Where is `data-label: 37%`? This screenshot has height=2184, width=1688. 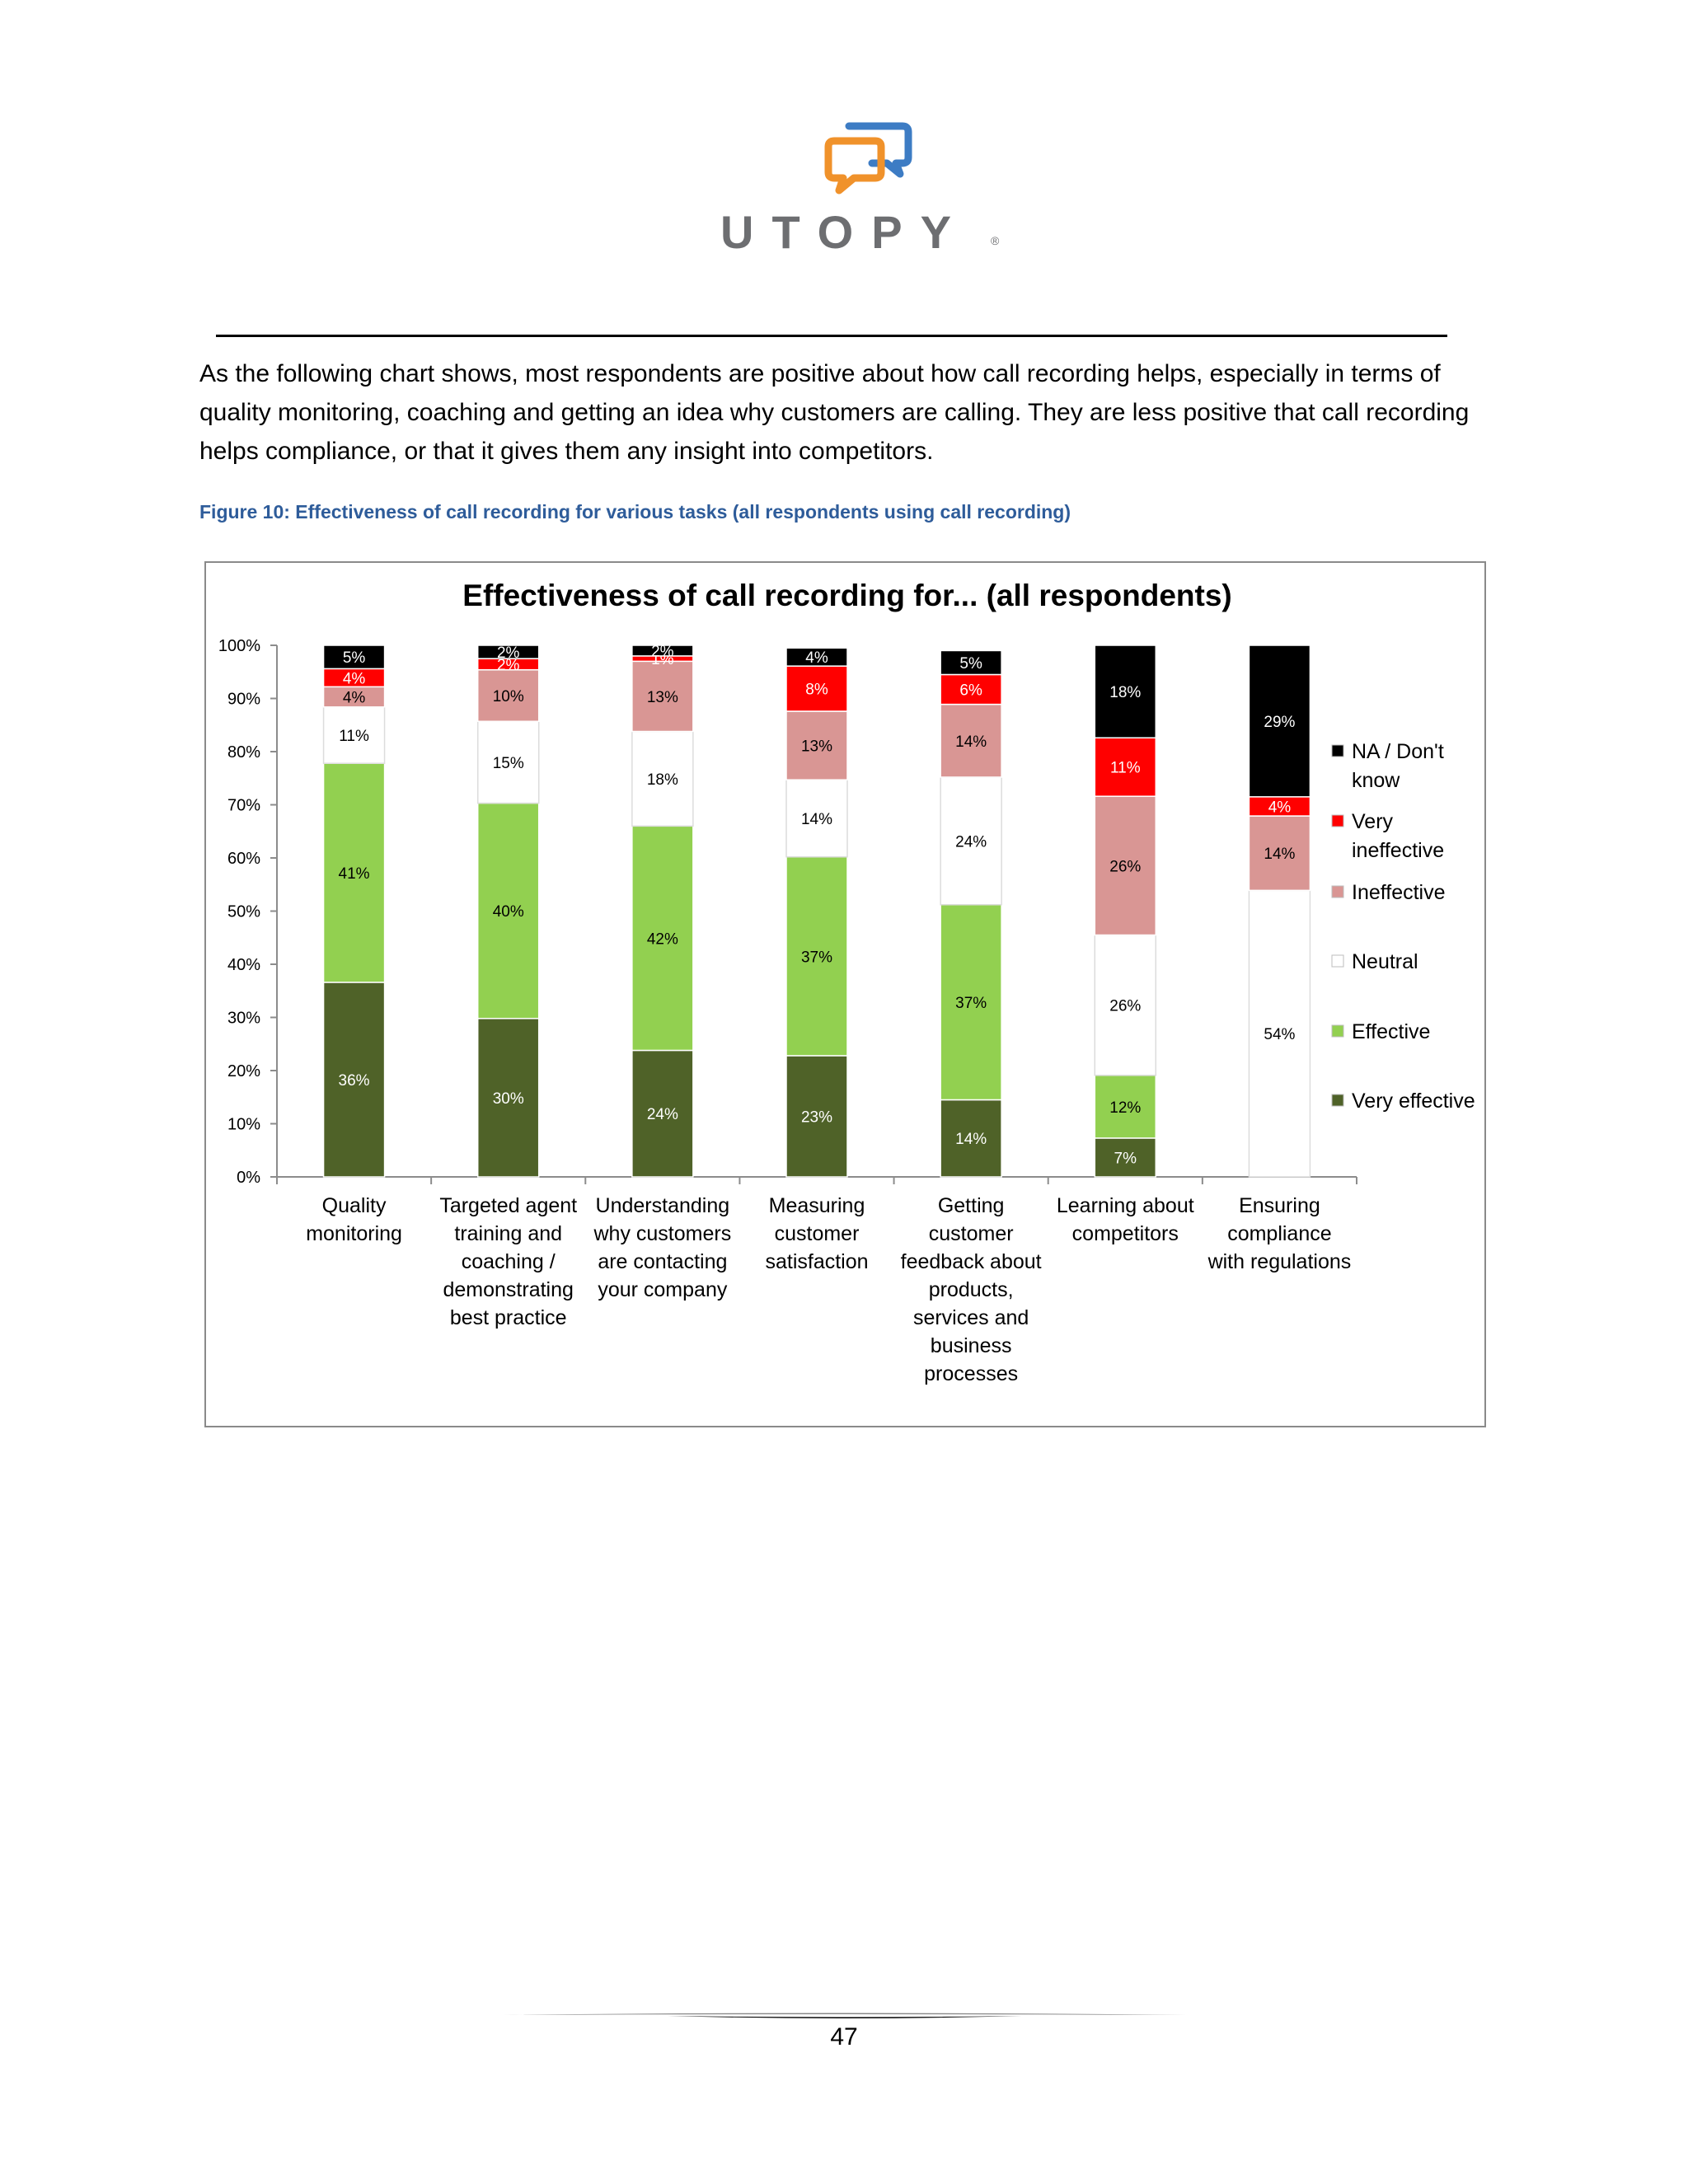 data-label: 37% is located at coordinates (817, 957).